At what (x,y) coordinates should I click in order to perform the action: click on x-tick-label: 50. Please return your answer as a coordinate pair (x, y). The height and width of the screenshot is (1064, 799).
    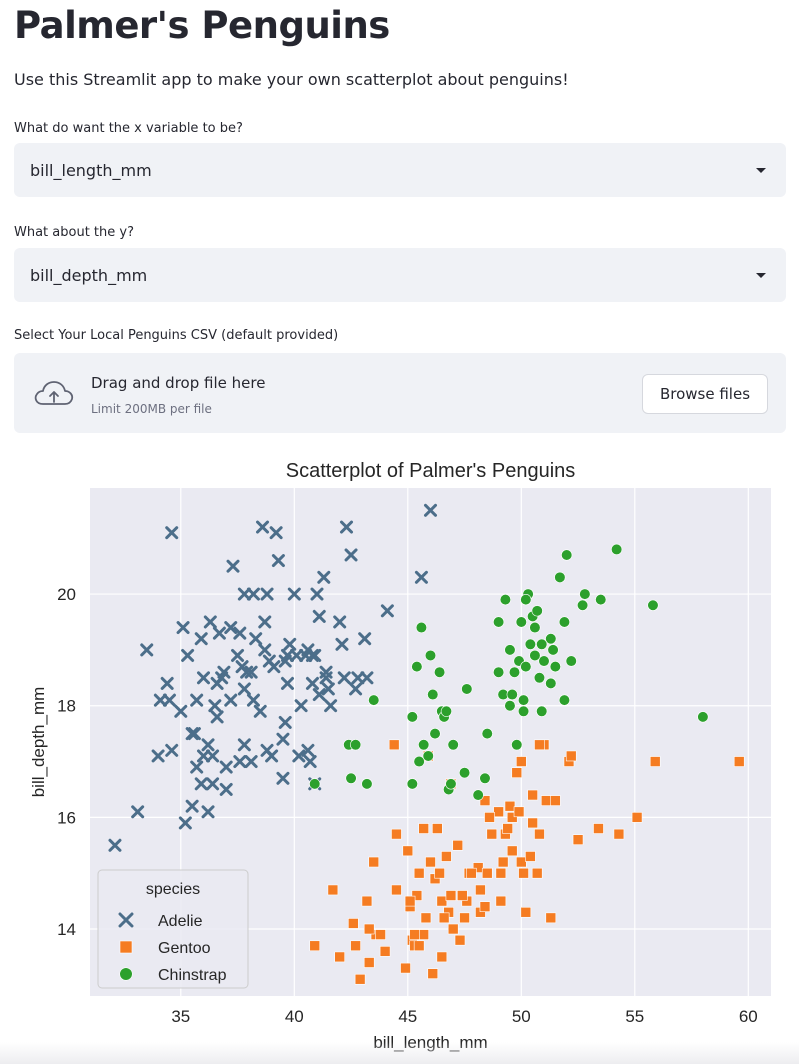
    Looking at the image, I should click on (521, 1016).